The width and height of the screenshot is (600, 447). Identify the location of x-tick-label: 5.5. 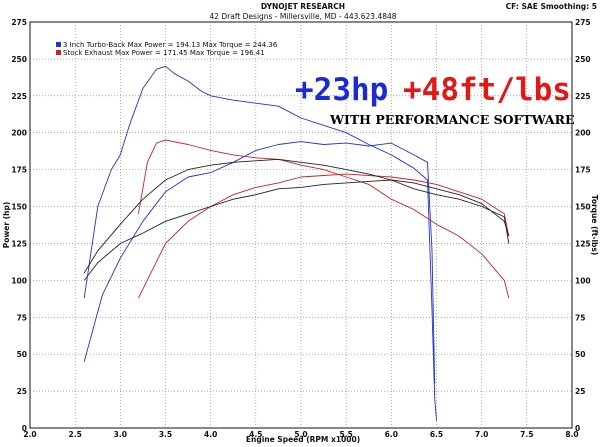
(346, 434).